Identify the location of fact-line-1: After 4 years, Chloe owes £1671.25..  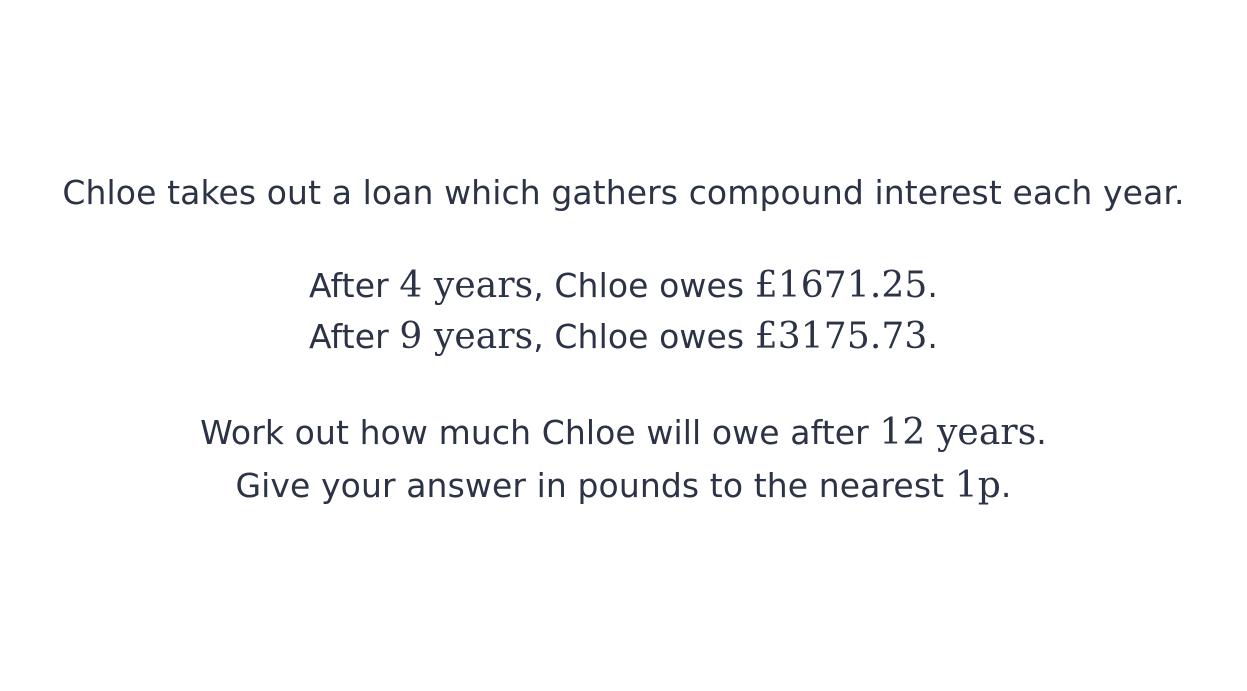
(623, 285).